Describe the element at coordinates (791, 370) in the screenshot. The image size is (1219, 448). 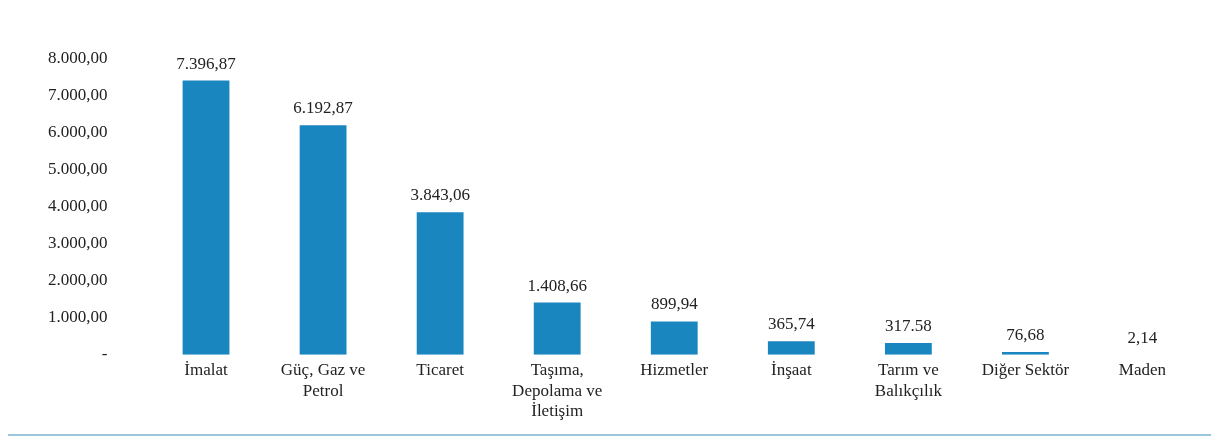
I see `x-tick-label: İnşaat` at that location.